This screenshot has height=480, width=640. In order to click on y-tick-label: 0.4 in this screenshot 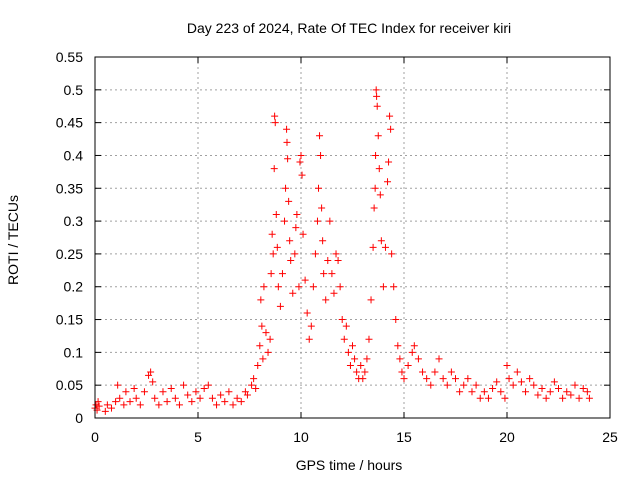, I will do `click(74, 155)`.